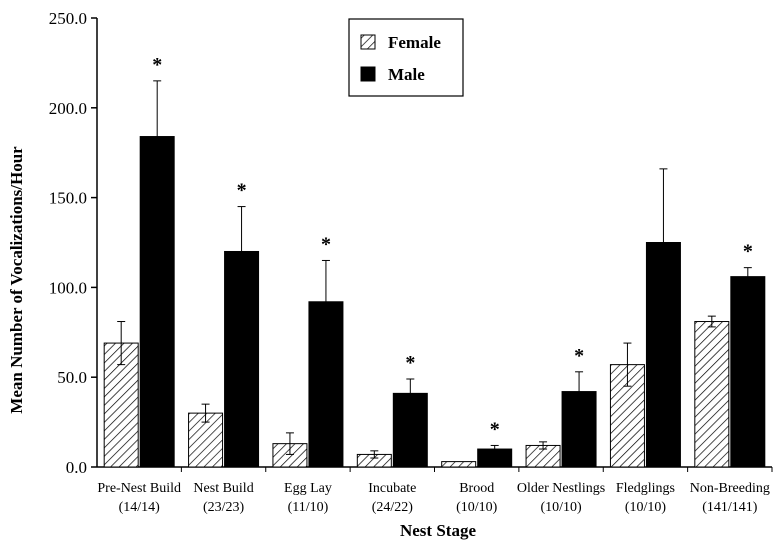  I want to click on x-tick-label: Nest Build, so click(223, 488).